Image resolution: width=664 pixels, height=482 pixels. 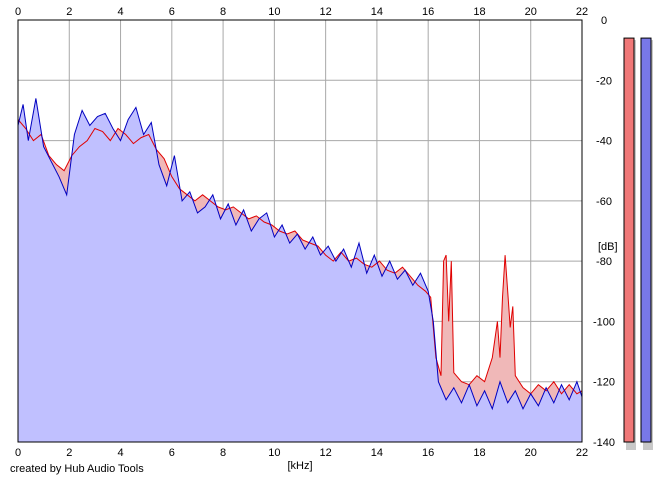 I want to click on x-tick-top: 10, so click(x=274, y=12).